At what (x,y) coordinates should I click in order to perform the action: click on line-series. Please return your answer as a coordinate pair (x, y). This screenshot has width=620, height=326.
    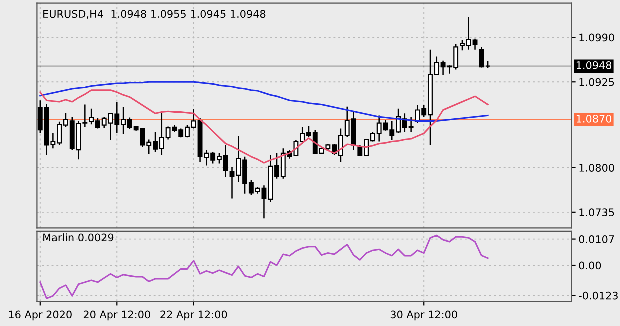
    Looking at the image, I should click on (264, 267).